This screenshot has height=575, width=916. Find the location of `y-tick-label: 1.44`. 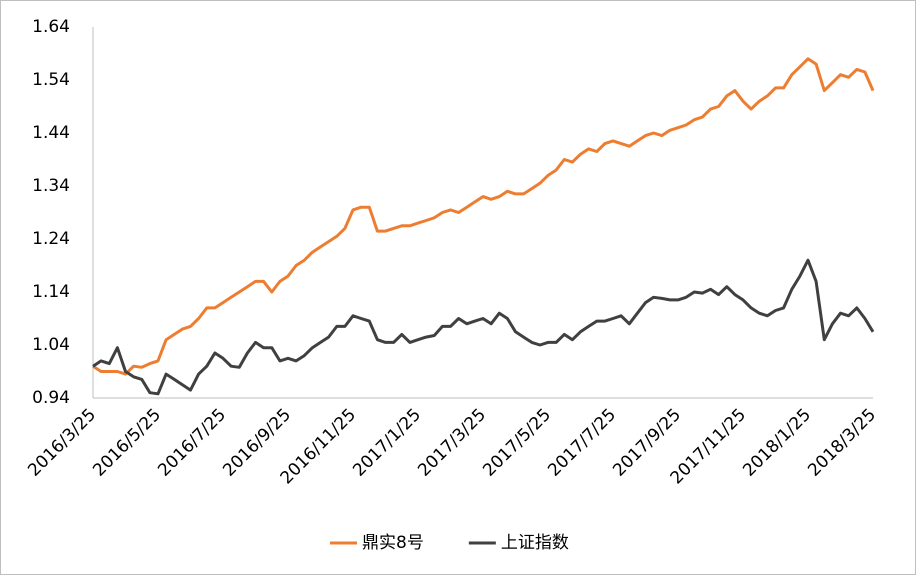

y-tick-label: 1.44 is located at coordinates (51, 133).